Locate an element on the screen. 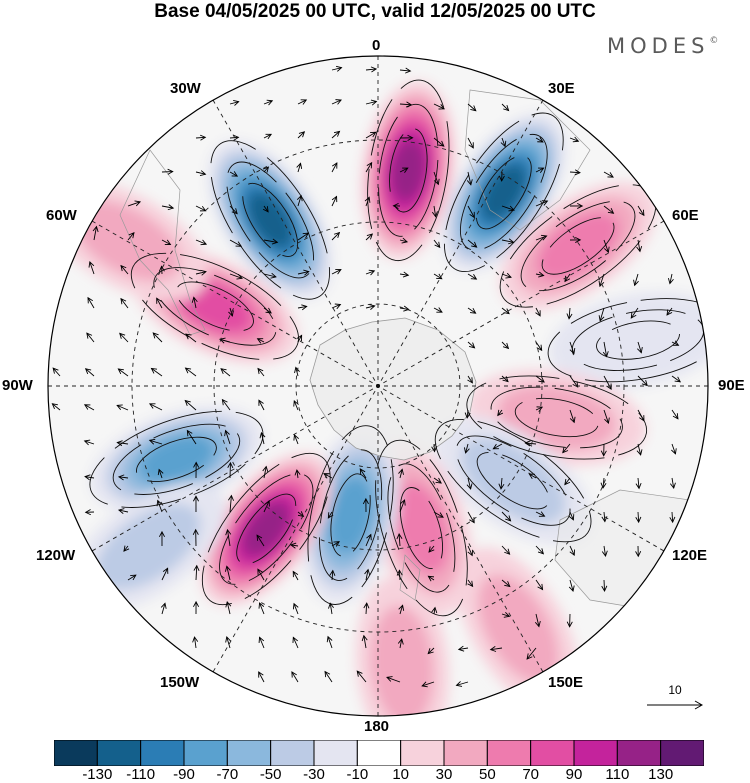 Image resolution: width=750 pixels, height=783 pixels. lon-label-30w: 30W is located at coordinates (185, 88).